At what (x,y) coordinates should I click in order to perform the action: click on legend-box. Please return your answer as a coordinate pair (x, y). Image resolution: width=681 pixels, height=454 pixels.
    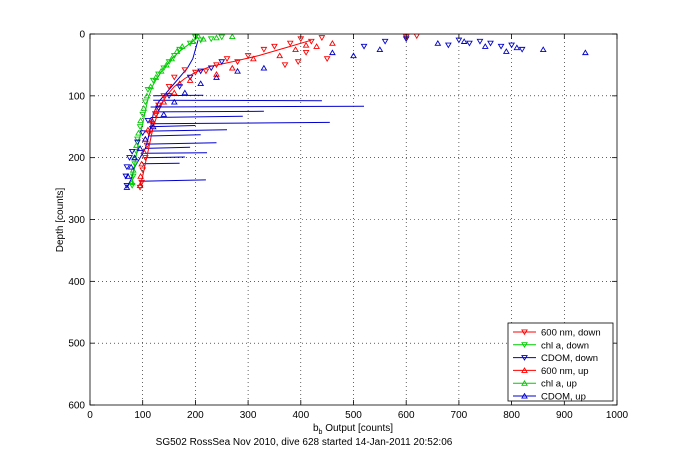
    Looking at the image, I should click on (560, 362).